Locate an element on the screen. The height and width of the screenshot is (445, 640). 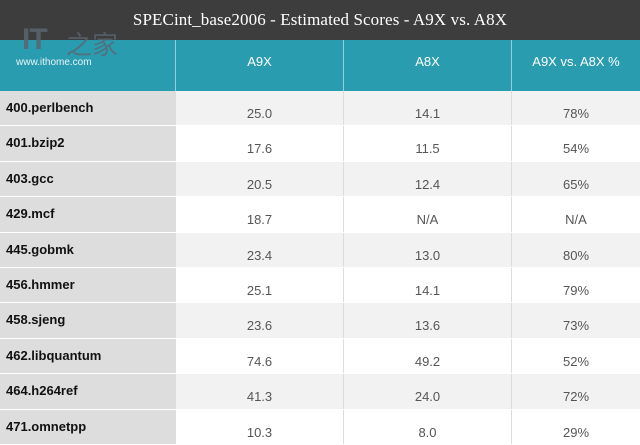
table-row: 445.gobmk 23.4 13.0 80% is located at coordinates (320, 250).